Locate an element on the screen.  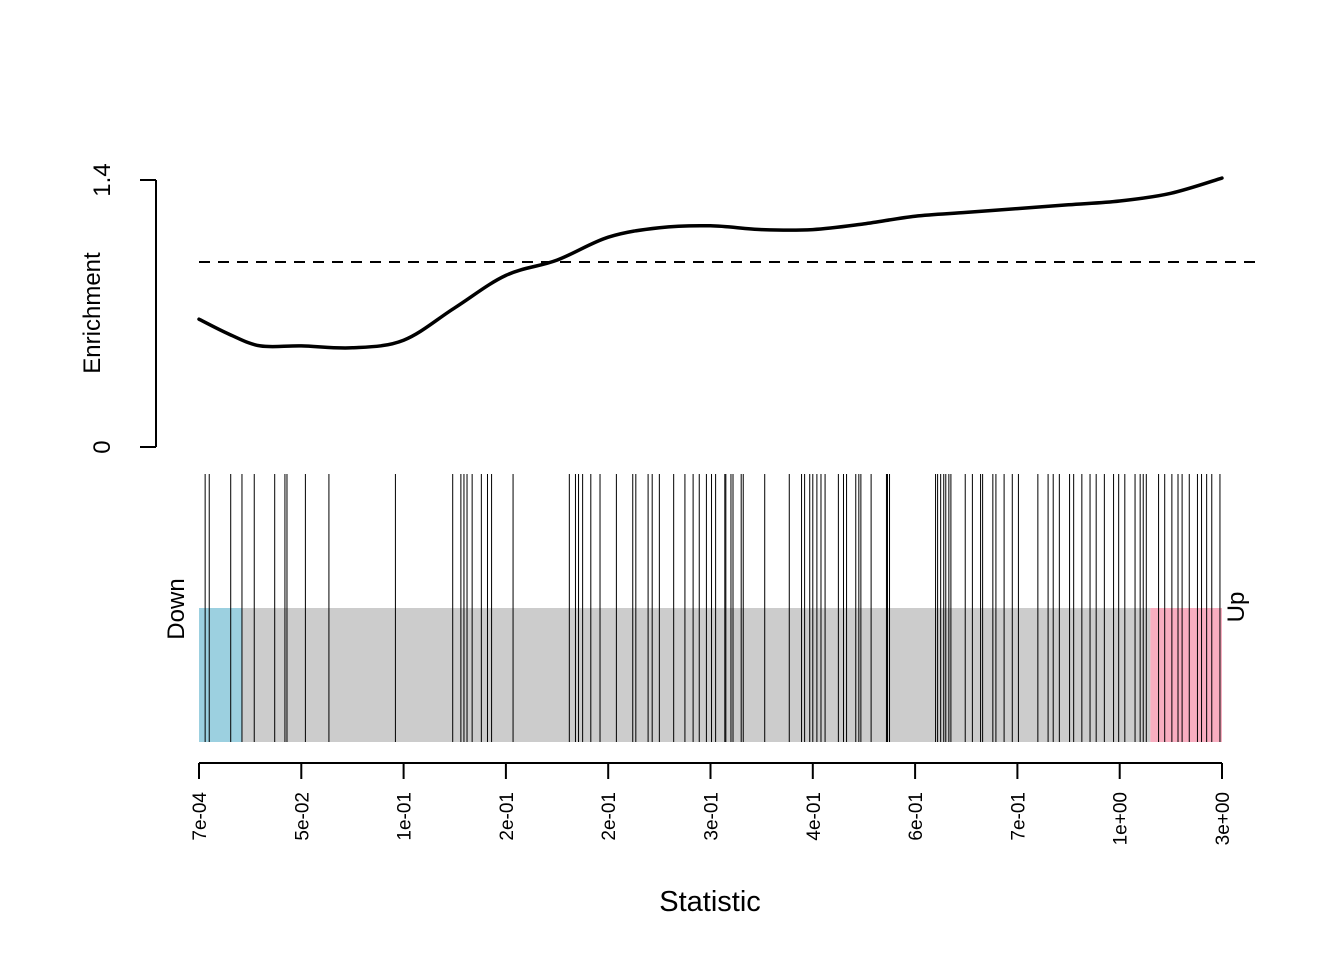
down-label: Down is located at coordinates (176, 608).